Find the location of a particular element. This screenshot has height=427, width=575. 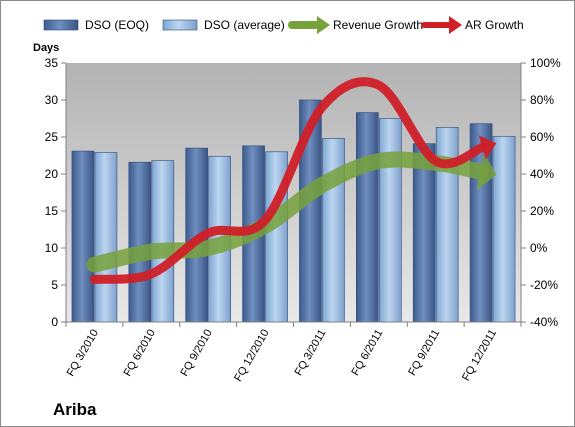

y2-tick-label: 100% is located at coordinates (545, 63).